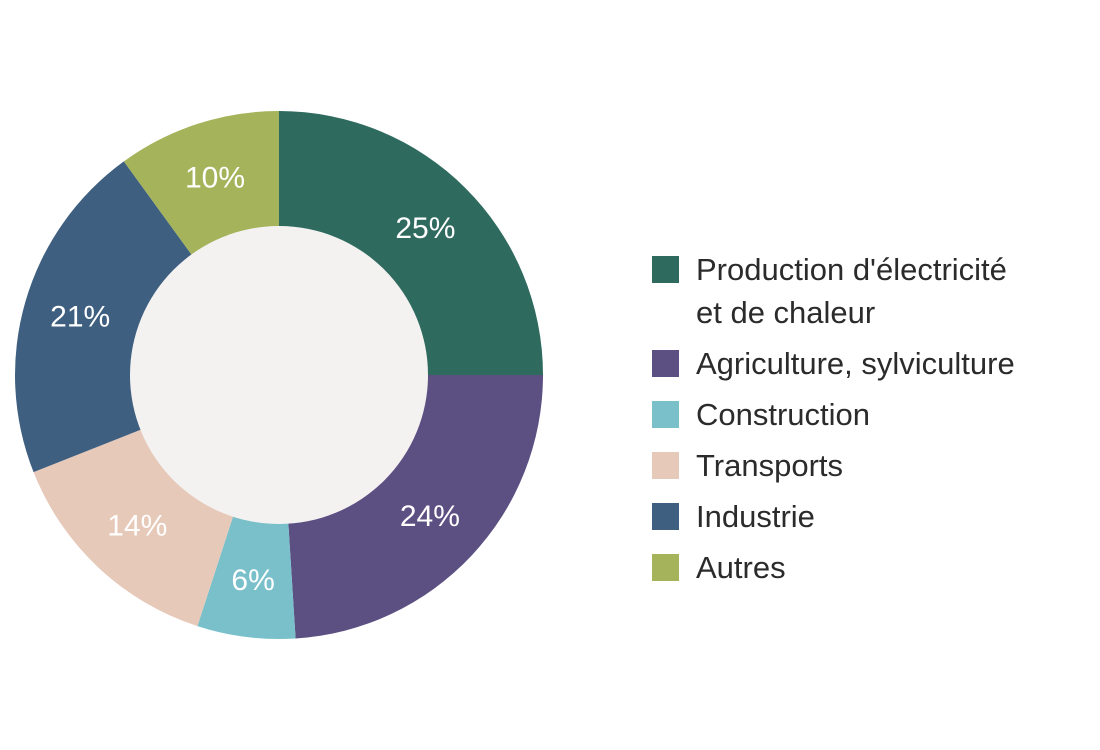 The width and height of the screenshot is (1100, 750). What do you see at coordinates (851, 269) in the screenshot?
I see `legend-label: Production d'électricité` at bounding box center [851, 269].